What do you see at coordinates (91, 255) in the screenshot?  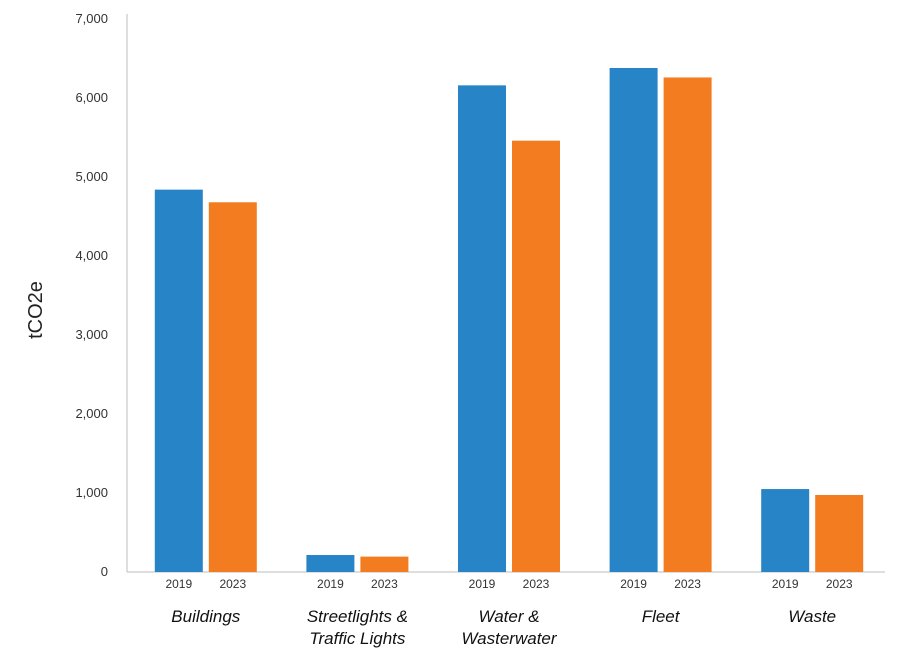 I see `y-tick-label: 4,000` at bounding box center [91, 255].